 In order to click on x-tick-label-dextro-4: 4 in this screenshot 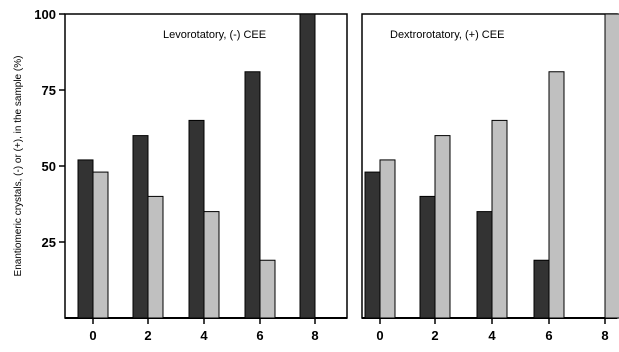, I will do `click(492, 335)`.